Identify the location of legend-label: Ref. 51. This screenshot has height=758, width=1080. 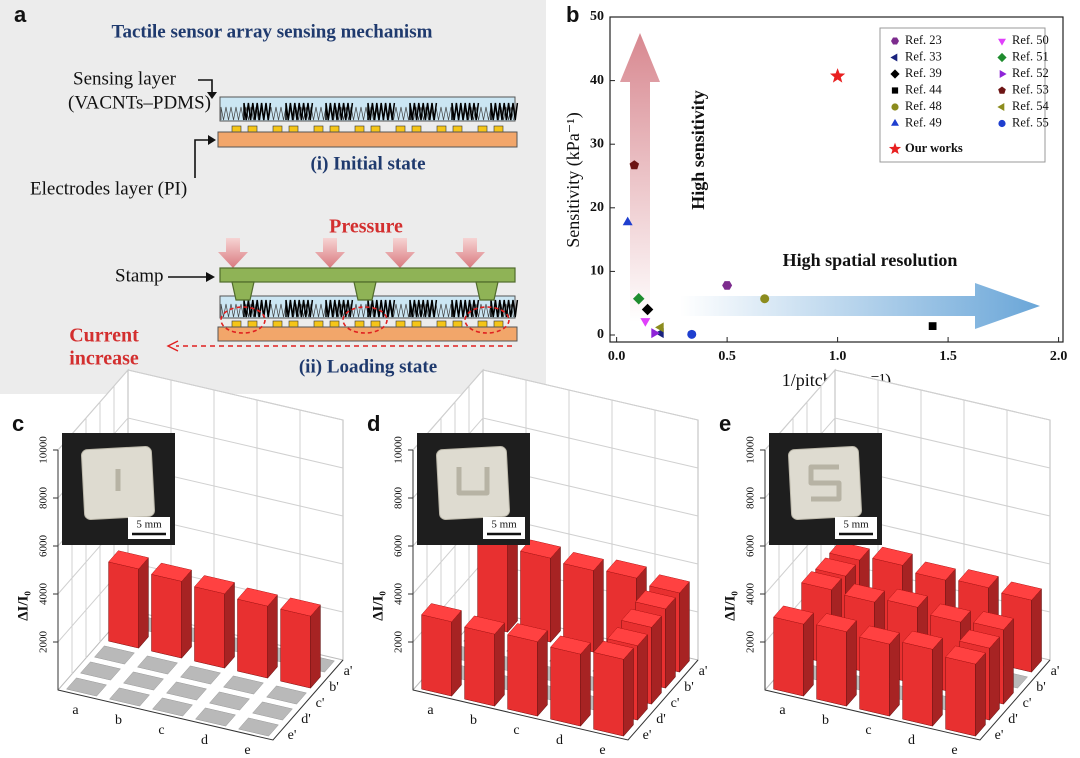
(1030, 56).